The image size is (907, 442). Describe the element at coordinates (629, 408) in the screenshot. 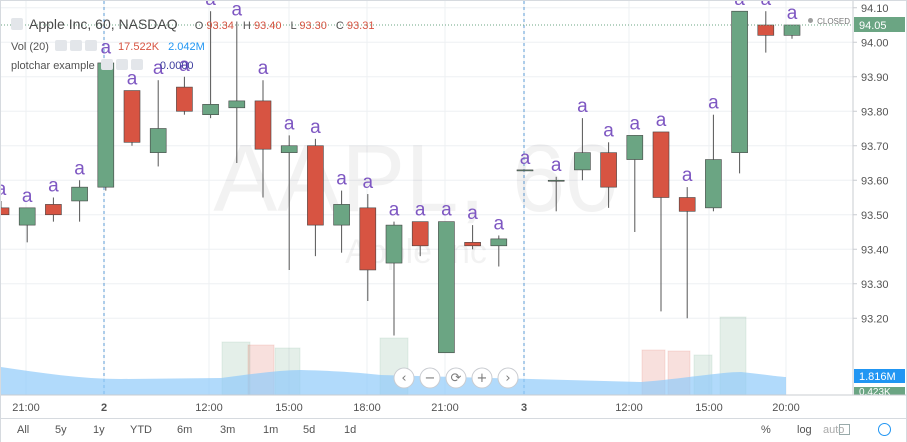

I see `x-tick-label: 12:00` at that location.